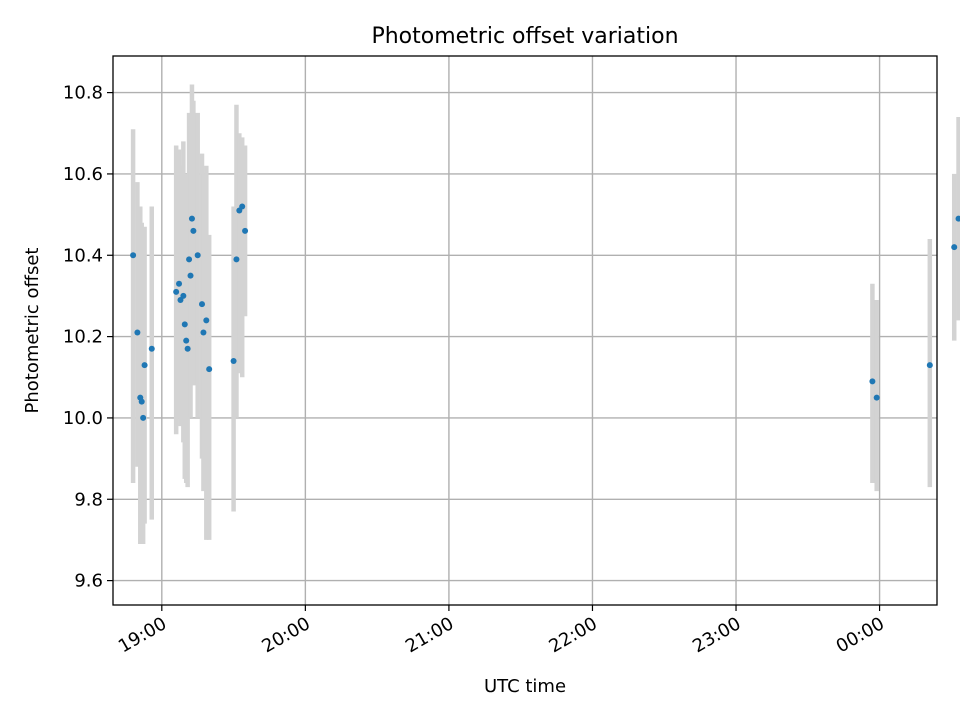  Describe the element at coordinates (142, 635) in the screenshot. I see `x-tick-label: 19:00` at that location.